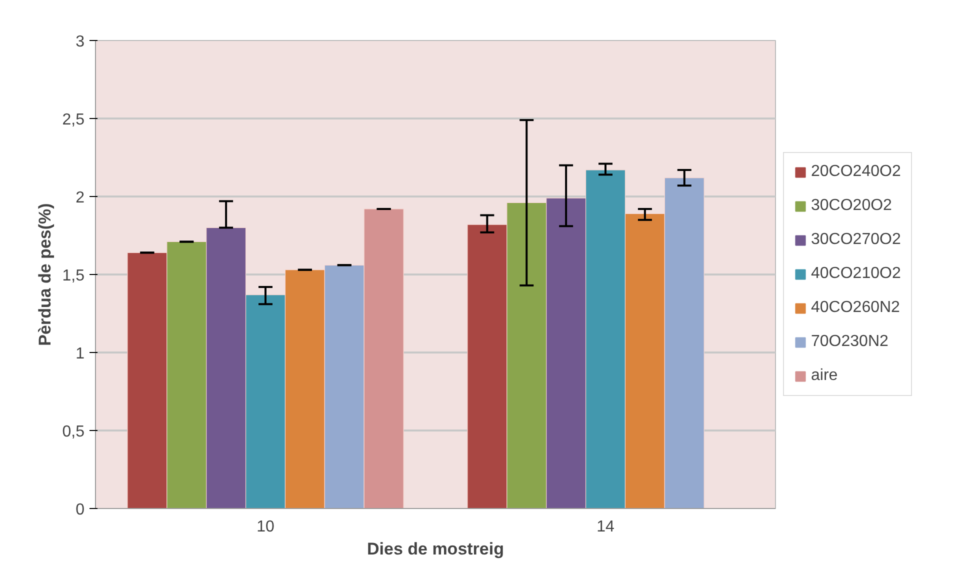 This screenshot has width=954, height=583. What do you see at coordinates (80, 510) in the screenshot?
I see `y-tick-label: 0` at bounding box center [80, 510].